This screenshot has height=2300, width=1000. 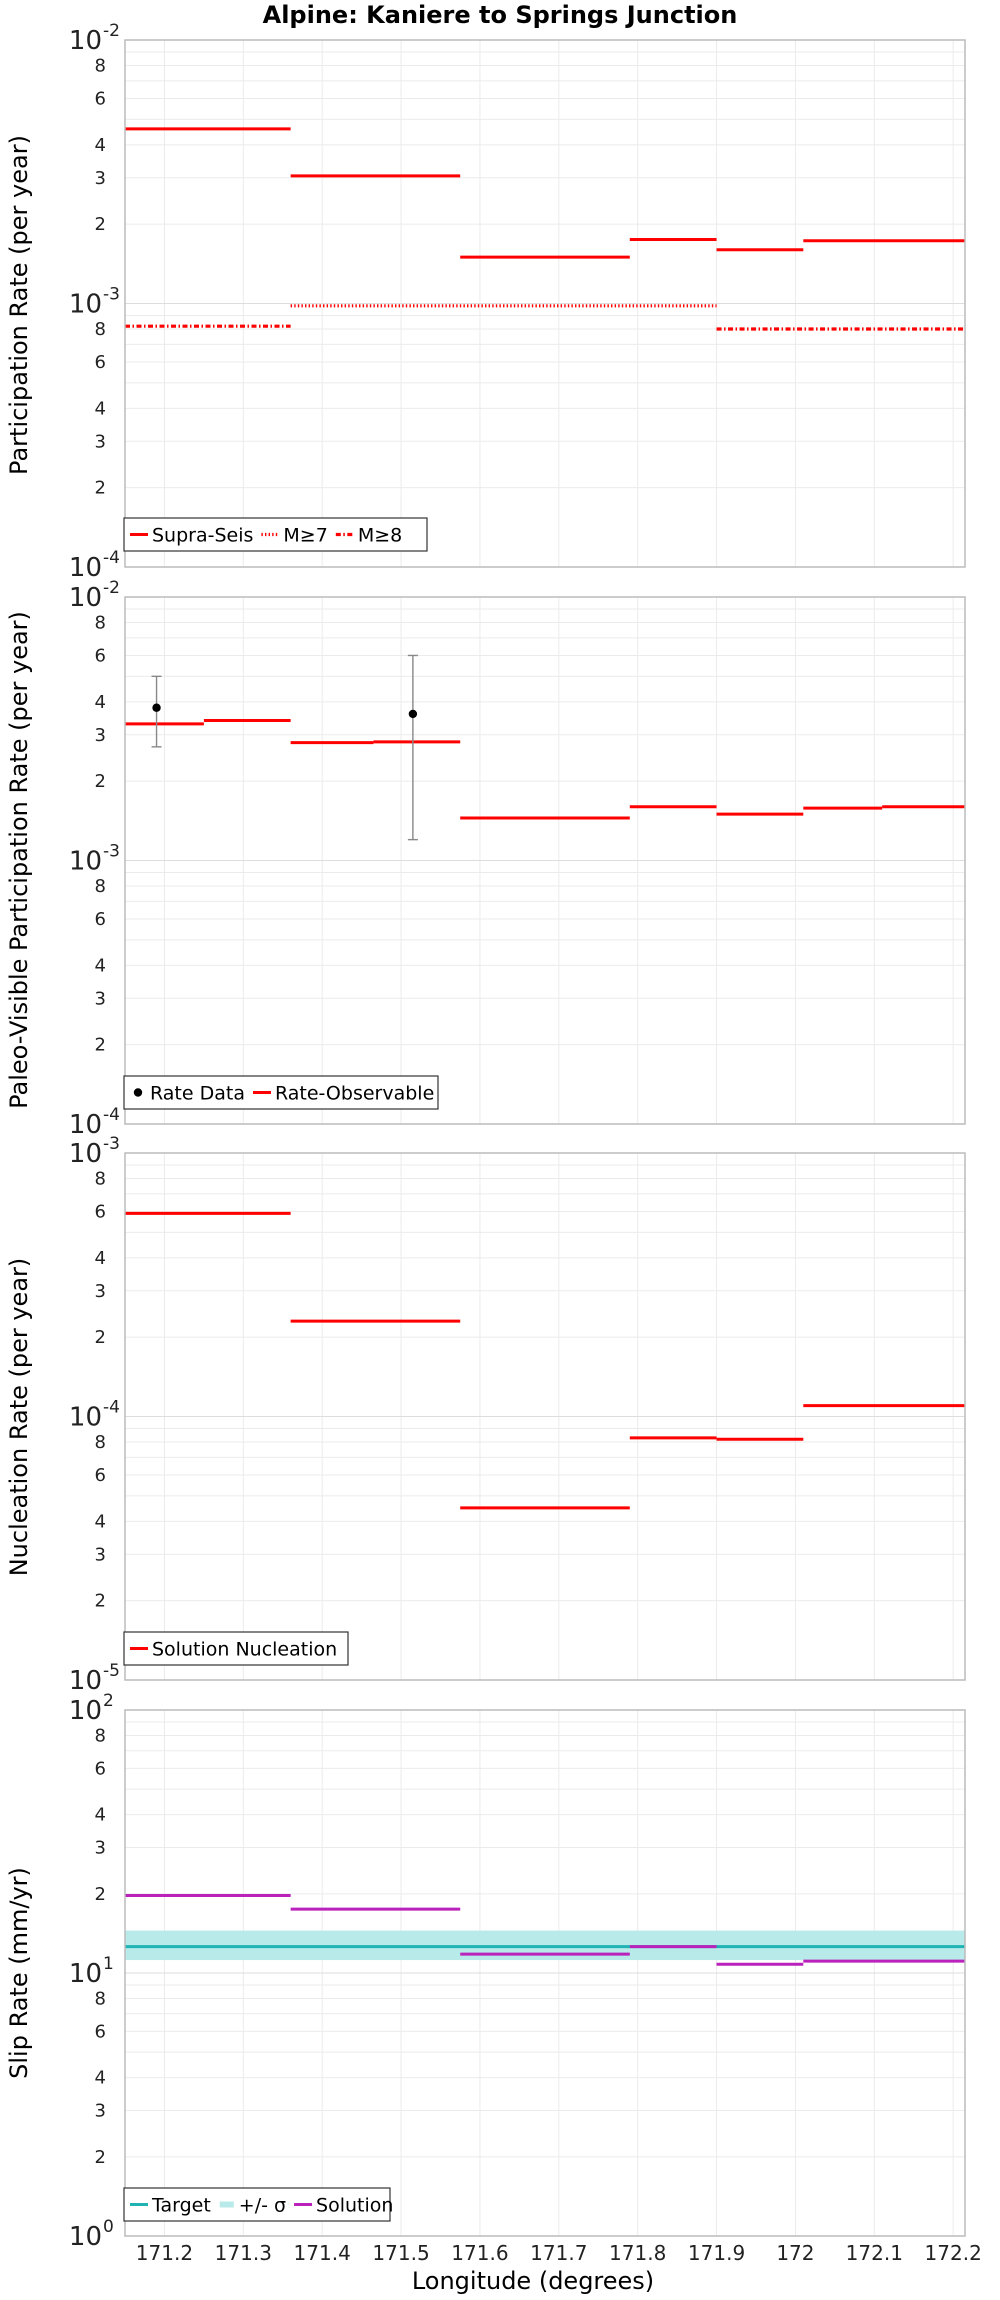 What do you see at coordinates (19, 305) in the screenshot?
I see `panel-1-y-label: Participation Rate (per year)` at bounding box center [19, 305].